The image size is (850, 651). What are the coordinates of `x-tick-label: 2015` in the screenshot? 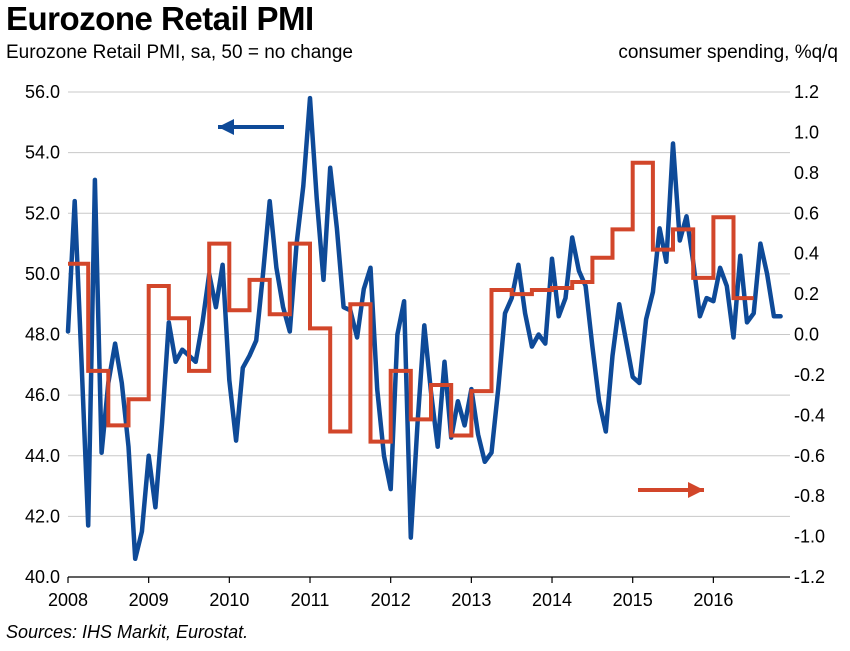 It's located at (633, 600).